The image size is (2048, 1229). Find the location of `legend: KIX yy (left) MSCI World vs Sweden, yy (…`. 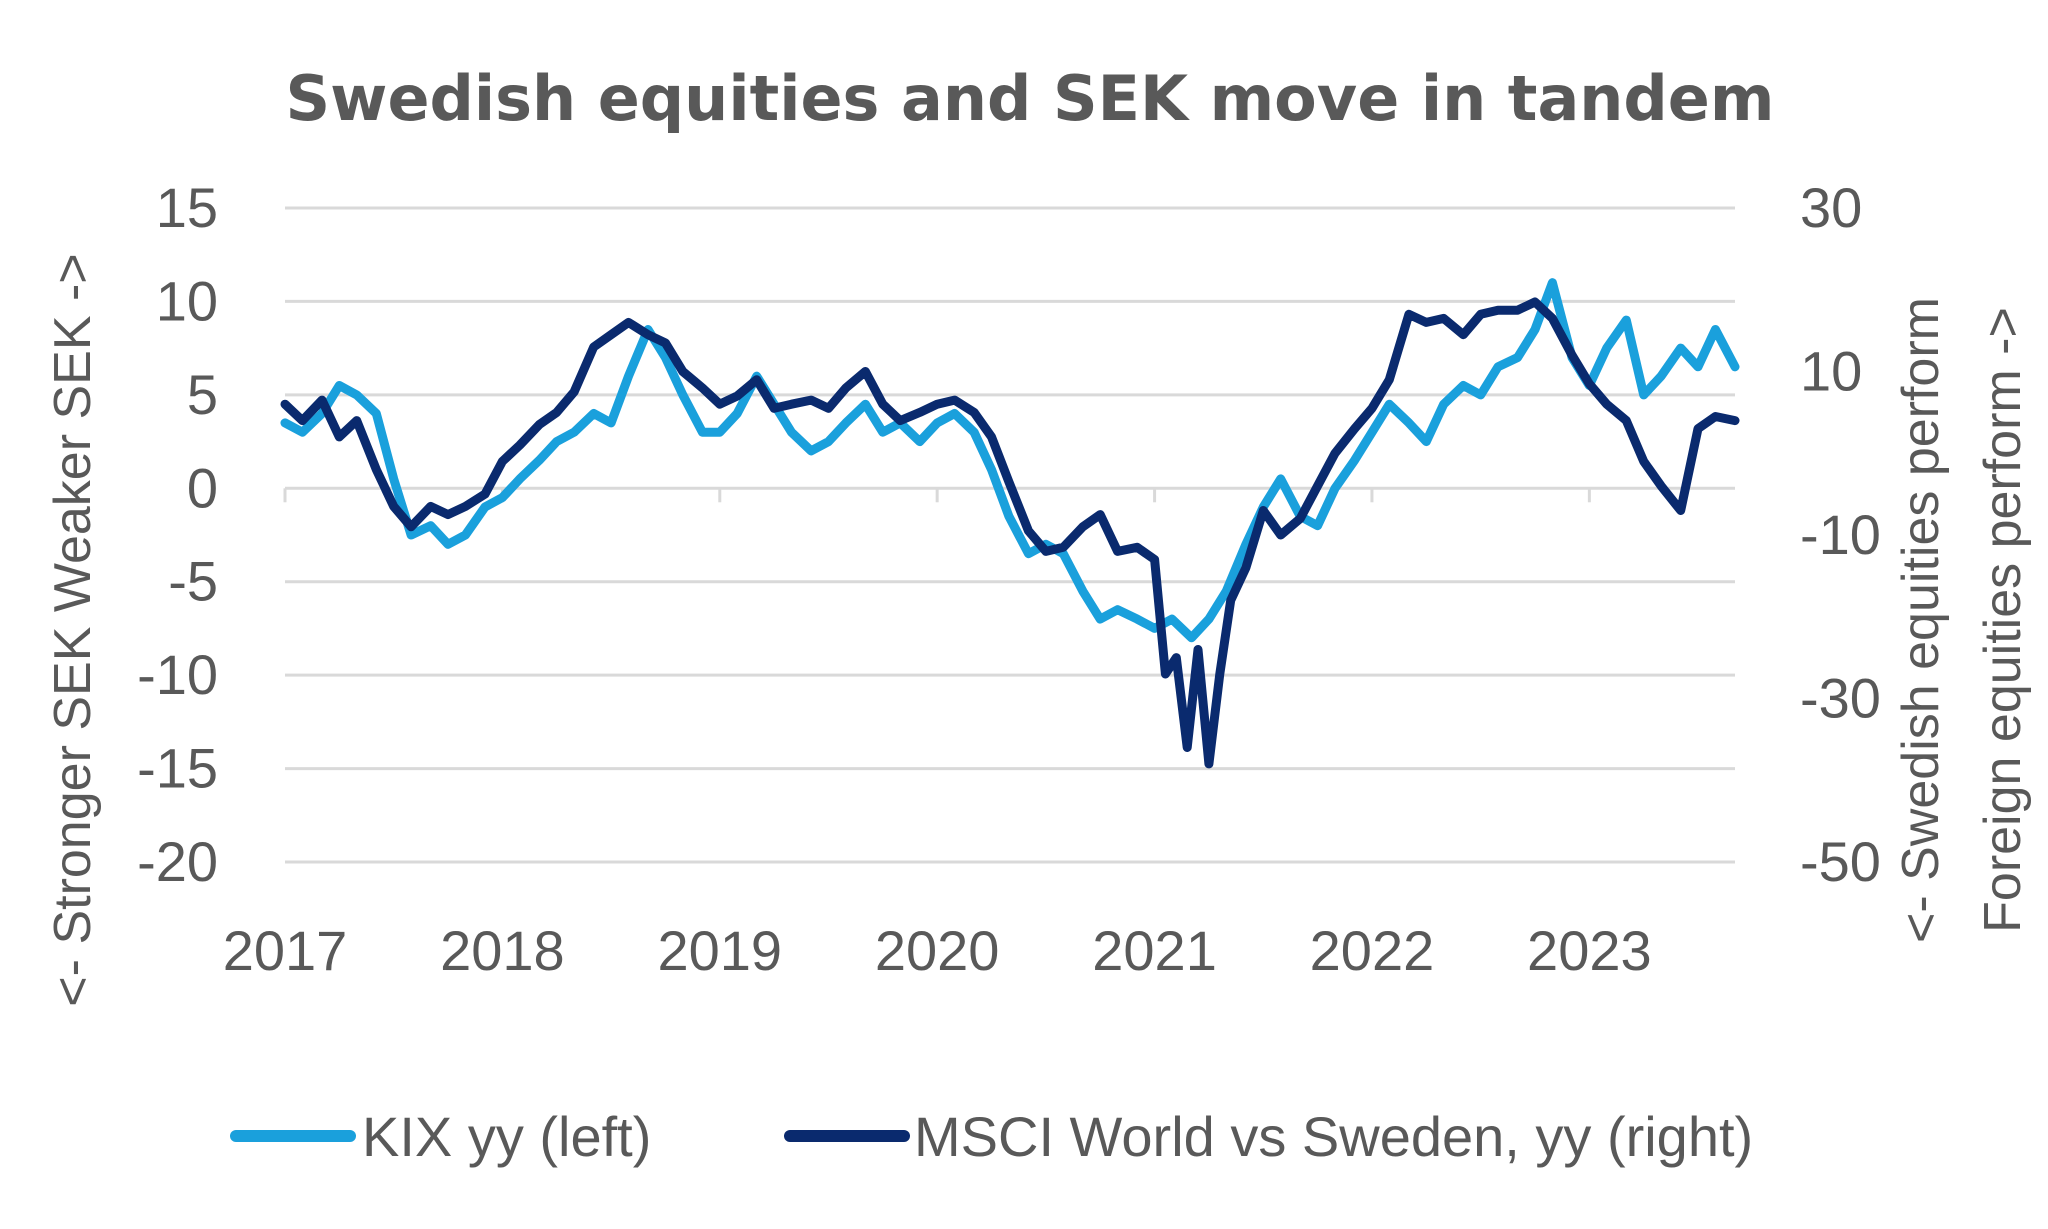

legend: KIX yy (left) MSCI World vs Sweden, yy (… is located at coordinates (991, 1136).